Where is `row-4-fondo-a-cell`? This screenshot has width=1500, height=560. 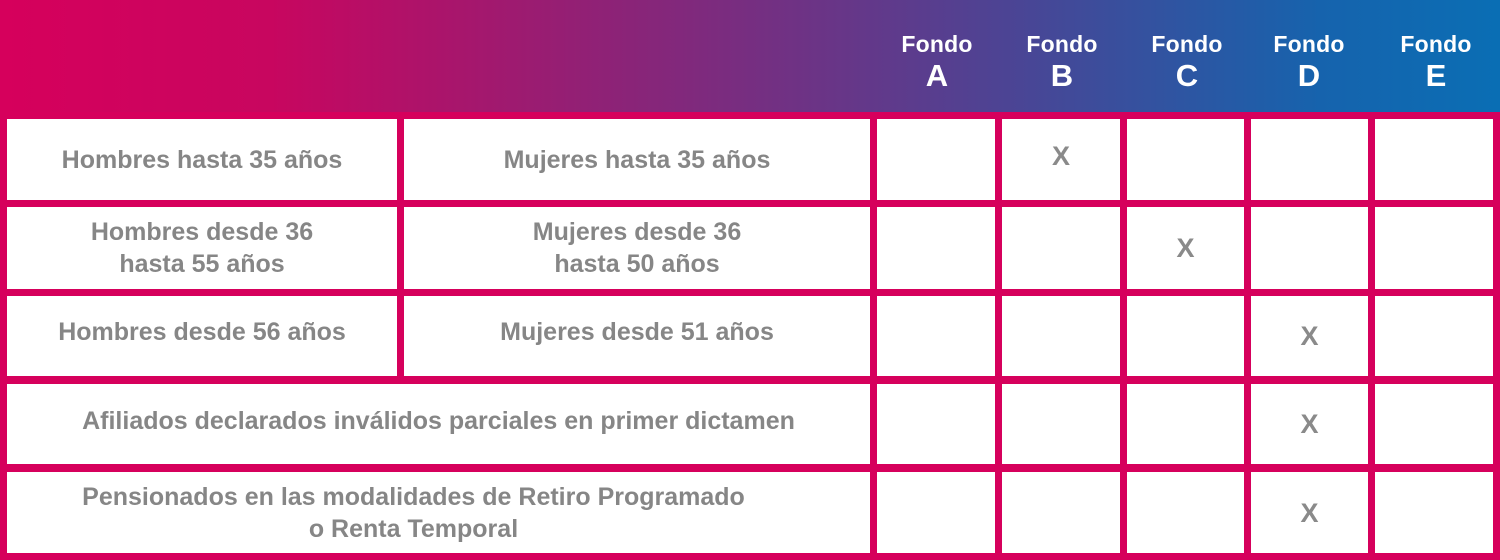 row-4-fondo-a-cell is located at coordinates (936, 424).